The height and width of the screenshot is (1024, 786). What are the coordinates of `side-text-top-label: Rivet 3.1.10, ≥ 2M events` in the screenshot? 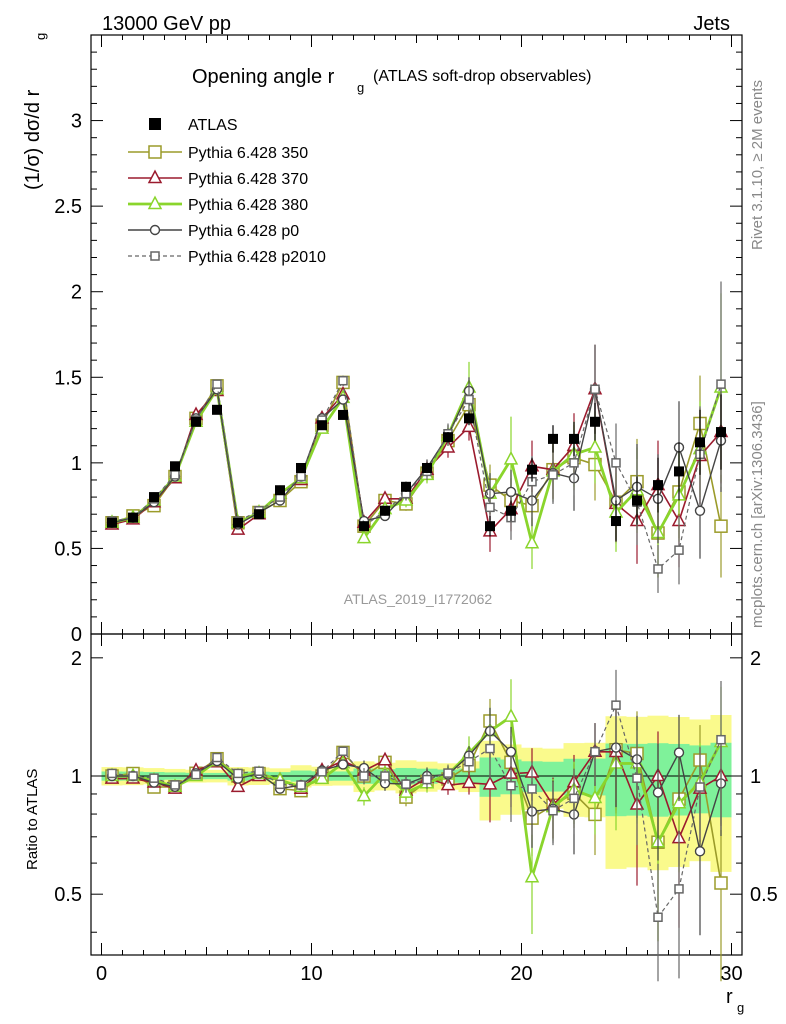 It's located at (757, 165).